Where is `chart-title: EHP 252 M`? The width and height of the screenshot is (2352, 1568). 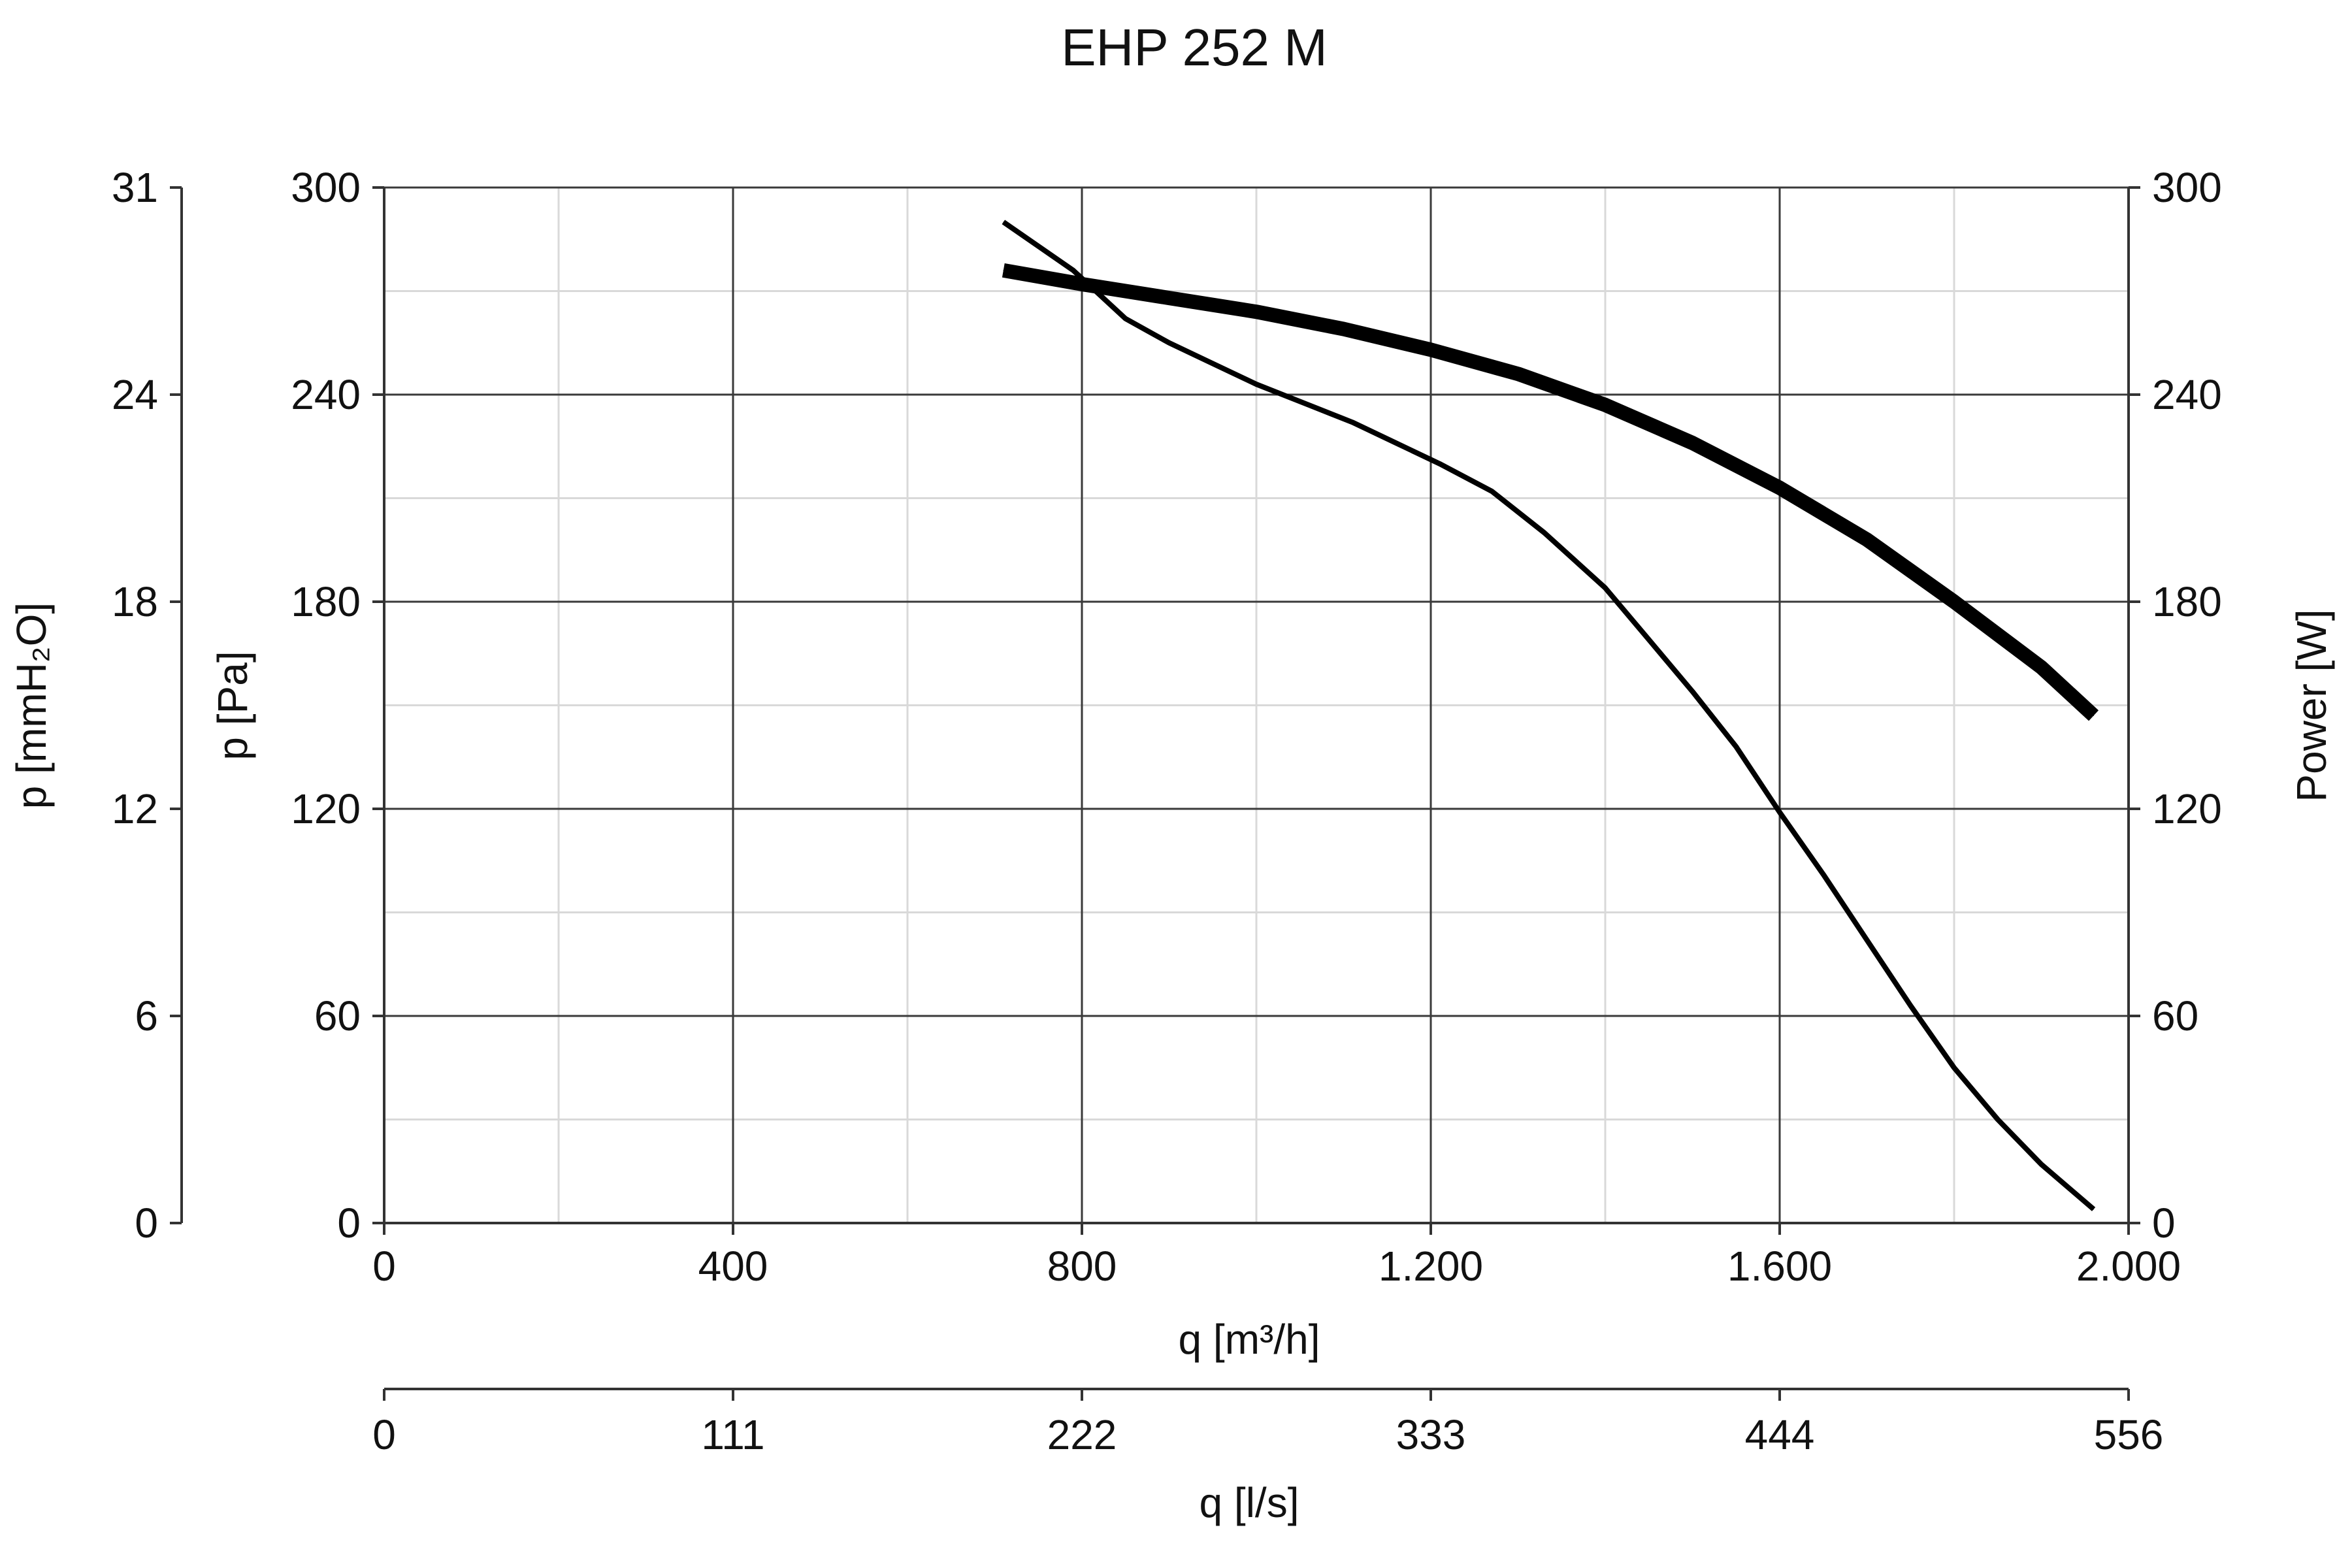 chart-title: EHP 252 M is located at coordinates (1194, 47).